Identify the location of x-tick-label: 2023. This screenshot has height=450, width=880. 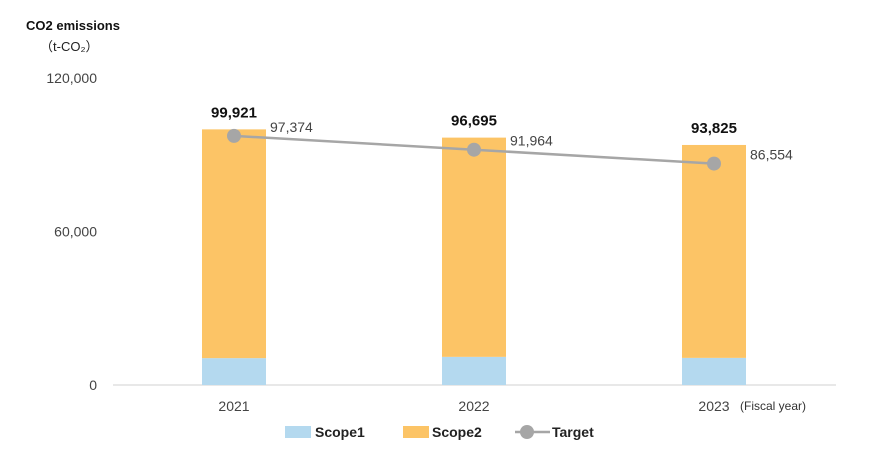
(713, 406).